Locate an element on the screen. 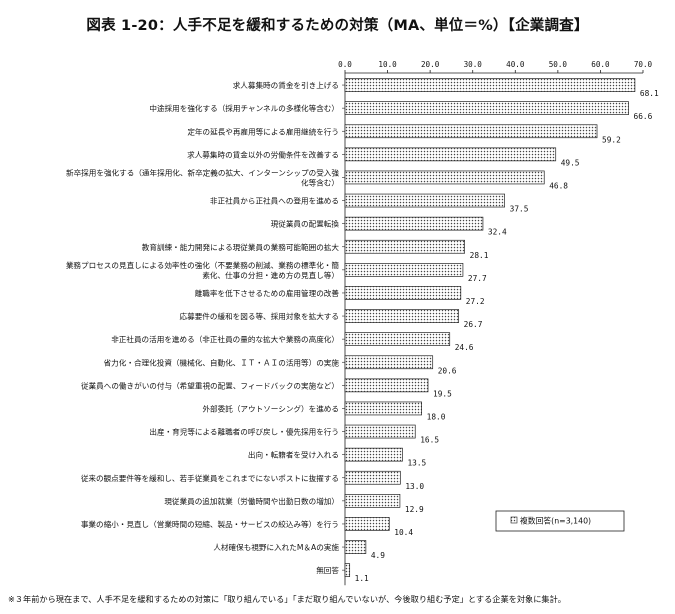 This screenshot has height=614, width=675. legend: 複数回答(n=3,140) is located at coordinates (560, 521).